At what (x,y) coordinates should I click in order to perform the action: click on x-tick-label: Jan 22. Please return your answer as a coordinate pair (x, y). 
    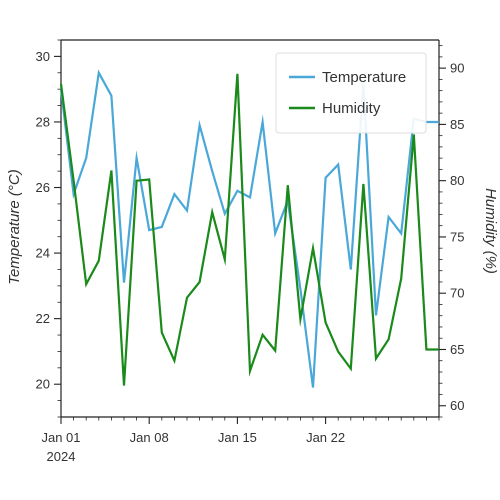
    Looking at the image, I should click on (325, 437).